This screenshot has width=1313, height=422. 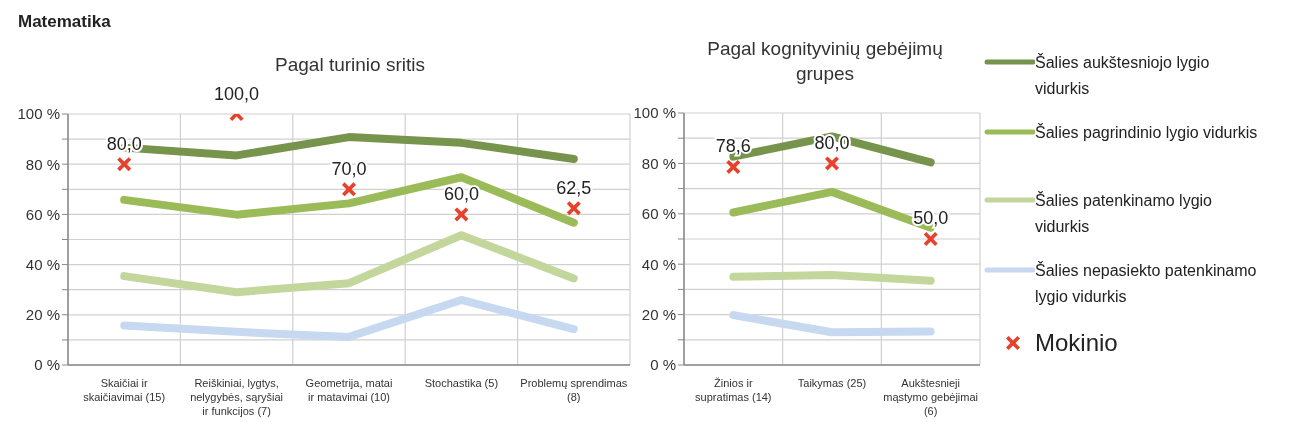 What do you see at coordinates (825, 61) in the screenshot?
I see `chart-title: Pagal kognityvinių gebėjimų grupes` at bounding box center [825, 61].